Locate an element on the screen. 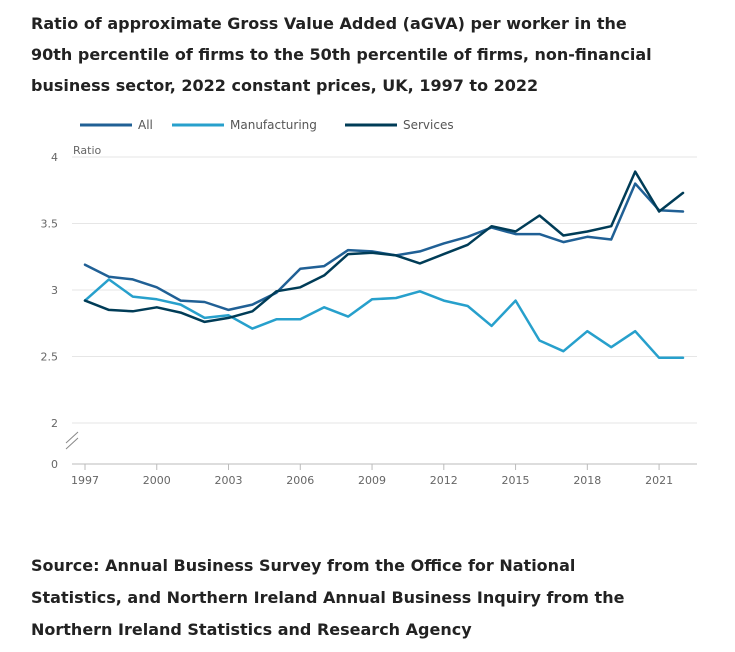  y-tick-label: 2.5 is located at coordinates (50, 357).